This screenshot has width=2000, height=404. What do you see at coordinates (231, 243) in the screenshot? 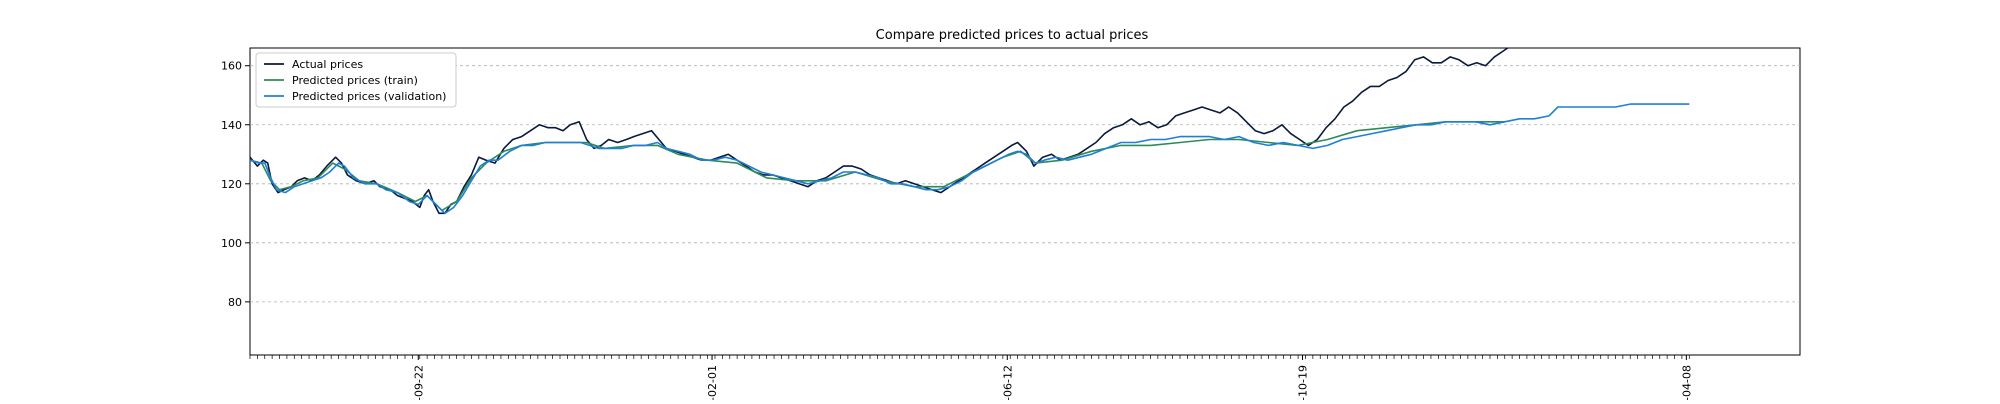
I see `y-tick-label: 100` at bounding box center [231, 243].